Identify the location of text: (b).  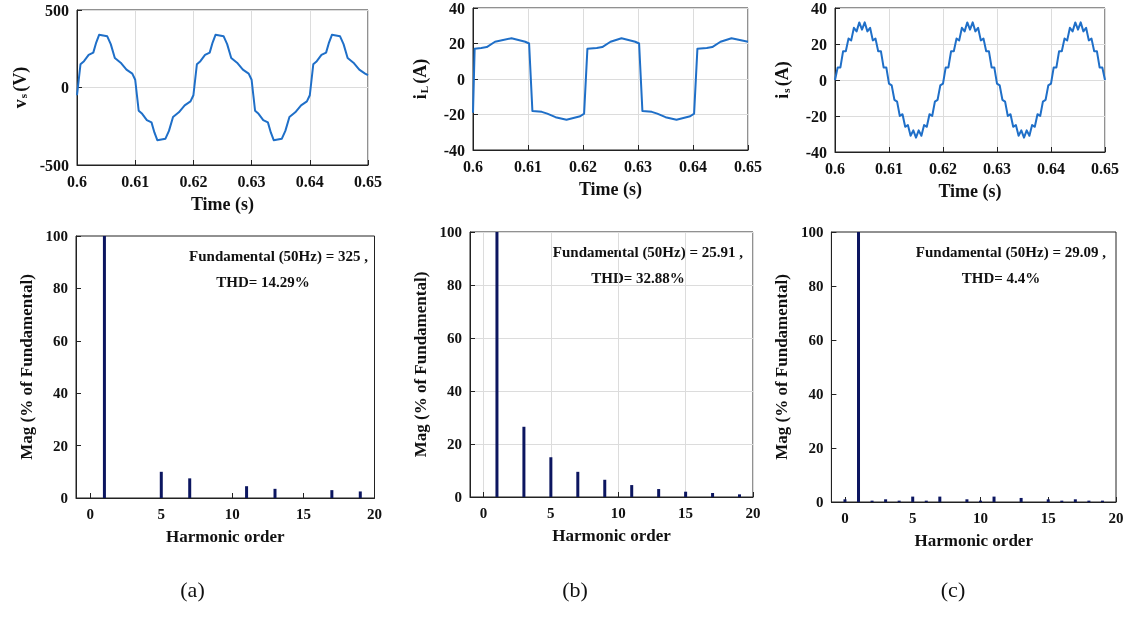
(575, 589).